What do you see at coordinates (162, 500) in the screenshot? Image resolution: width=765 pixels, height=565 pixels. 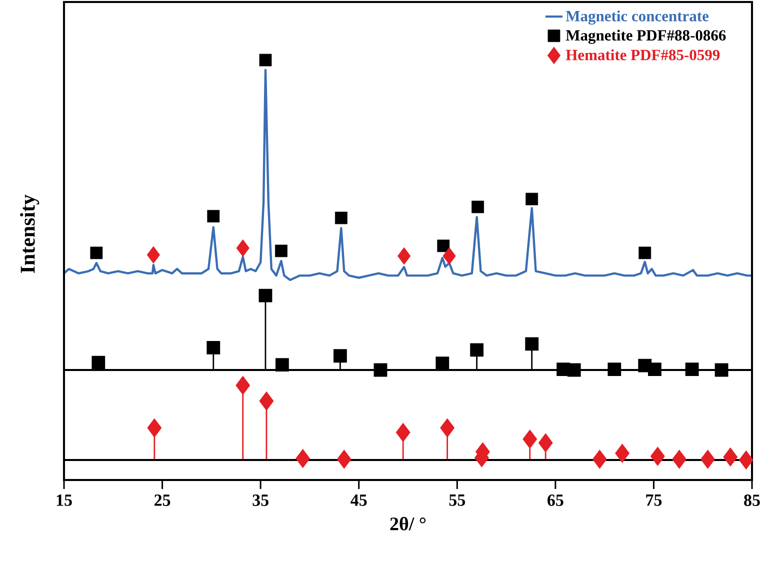 I see `x-tick-label: 25` at bounding box center [162, 500].